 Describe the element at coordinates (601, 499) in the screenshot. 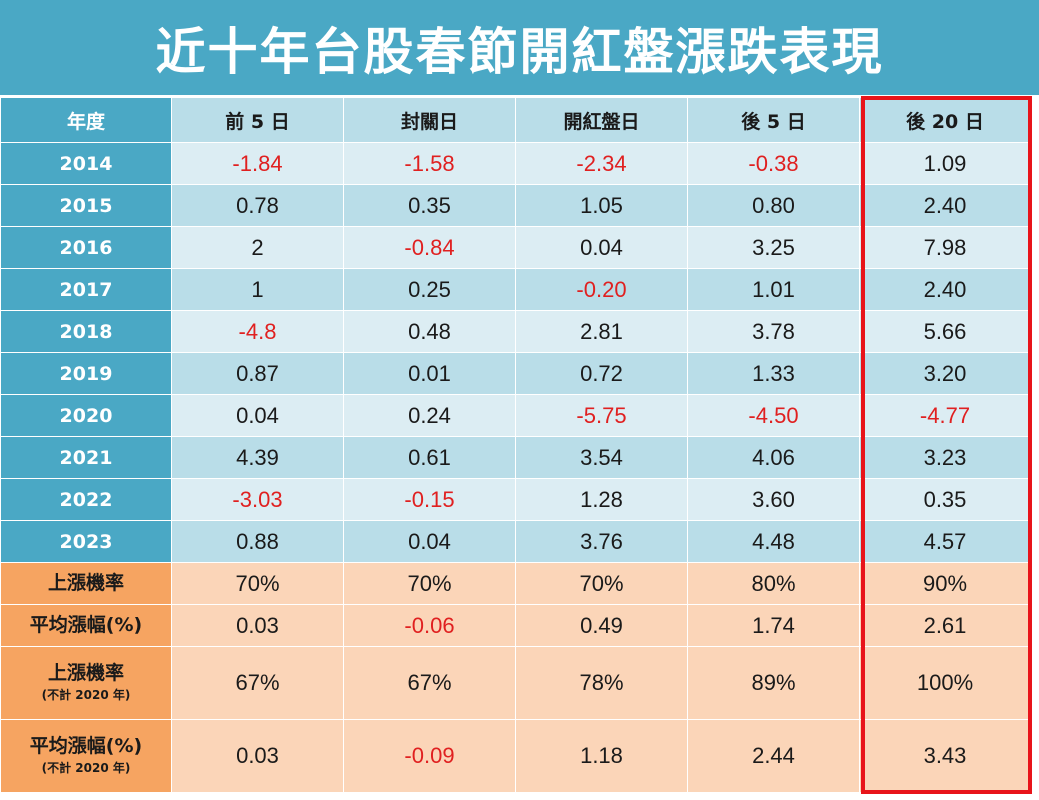

I see `value-cell: 1.28` at that location.